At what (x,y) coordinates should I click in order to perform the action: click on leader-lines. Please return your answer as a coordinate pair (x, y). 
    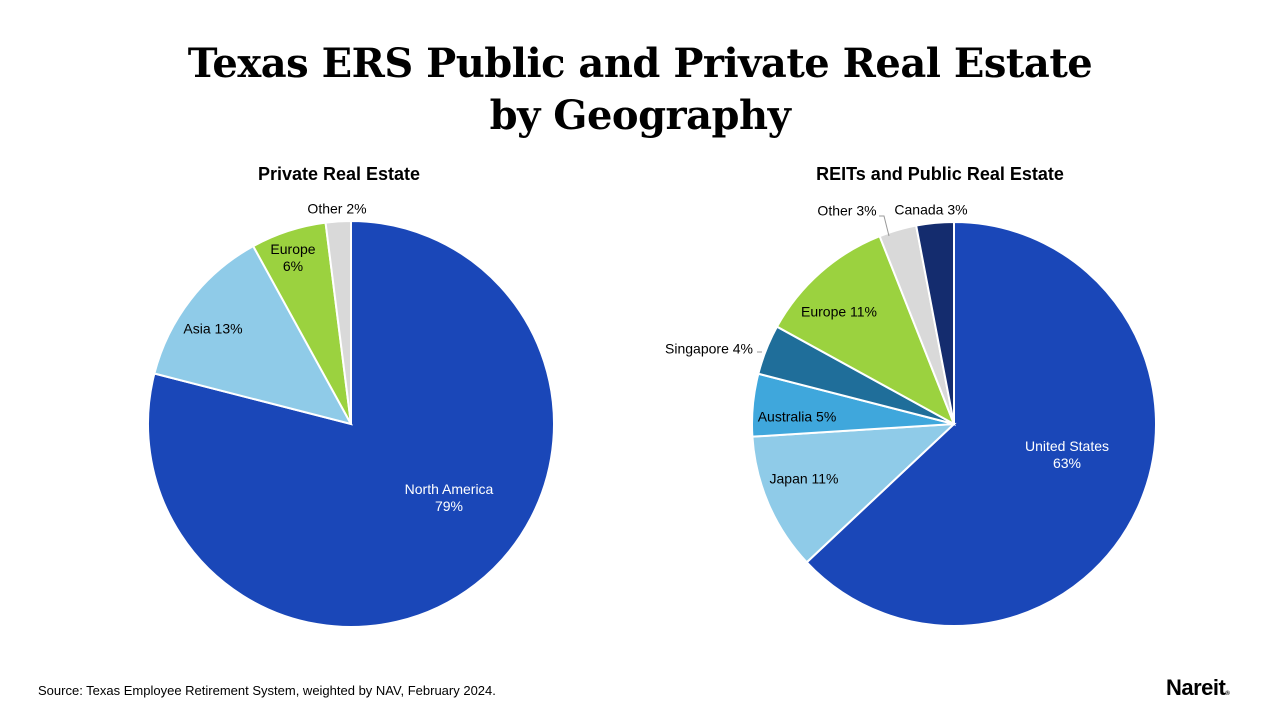
    Looking at the image, I should click on (823, 284).